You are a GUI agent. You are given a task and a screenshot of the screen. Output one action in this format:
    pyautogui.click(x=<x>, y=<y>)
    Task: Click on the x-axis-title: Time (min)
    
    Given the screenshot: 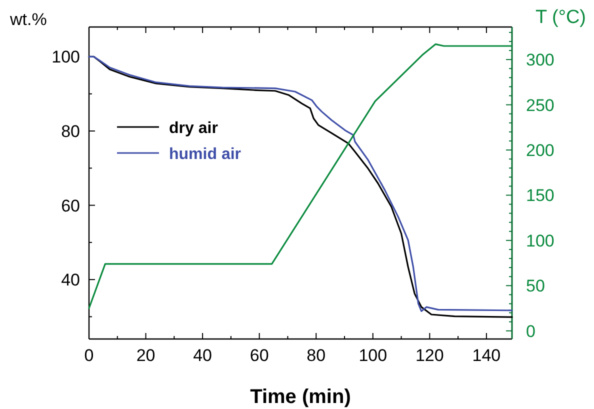 What is the action you would take?
    pyautogui.click(x=300, y=397)
    